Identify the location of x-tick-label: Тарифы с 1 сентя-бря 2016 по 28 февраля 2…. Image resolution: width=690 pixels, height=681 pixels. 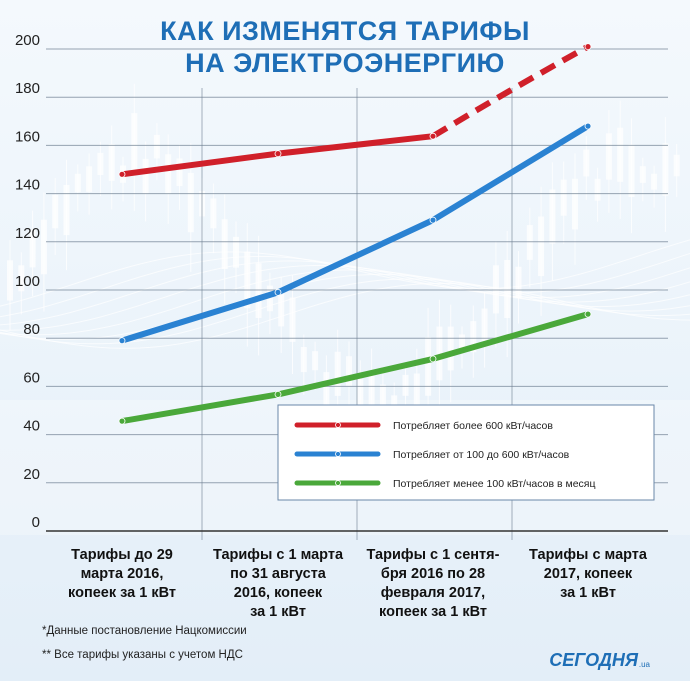
(433, 584).